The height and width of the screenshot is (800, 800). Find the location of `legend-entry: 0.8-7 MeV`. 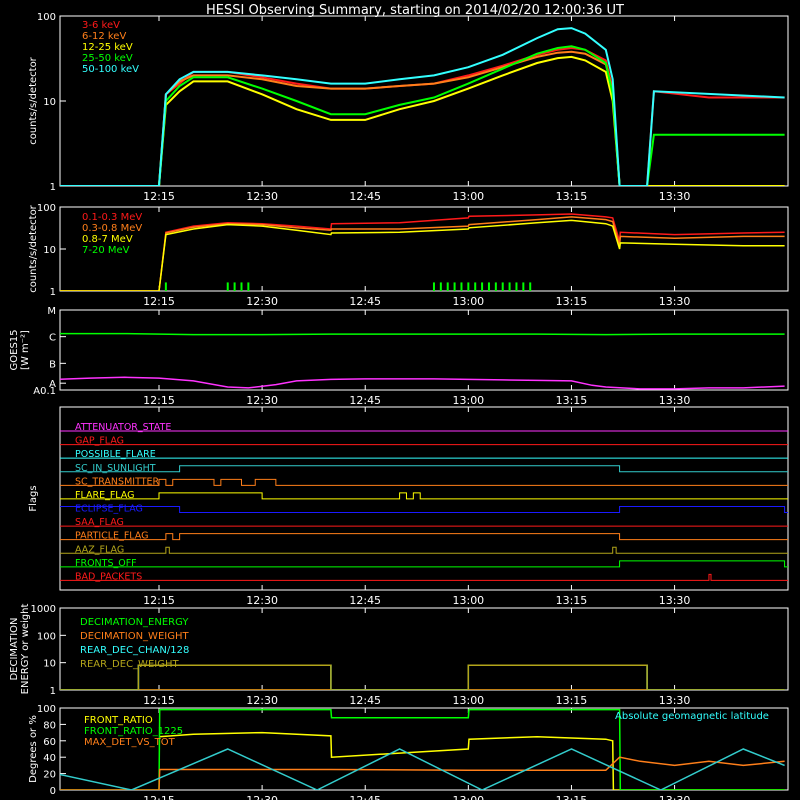

legend-entry: 0.8-7 MeV is located at coordinates (107, 239).